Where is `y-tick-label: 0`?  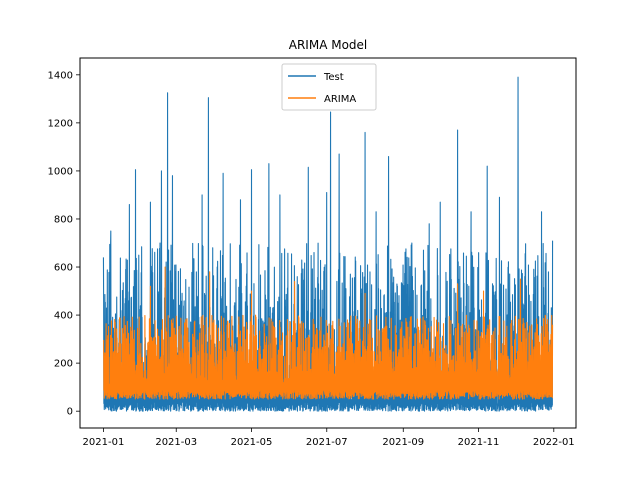 y-tick-label: 0 is located at coordinates (70, 412).